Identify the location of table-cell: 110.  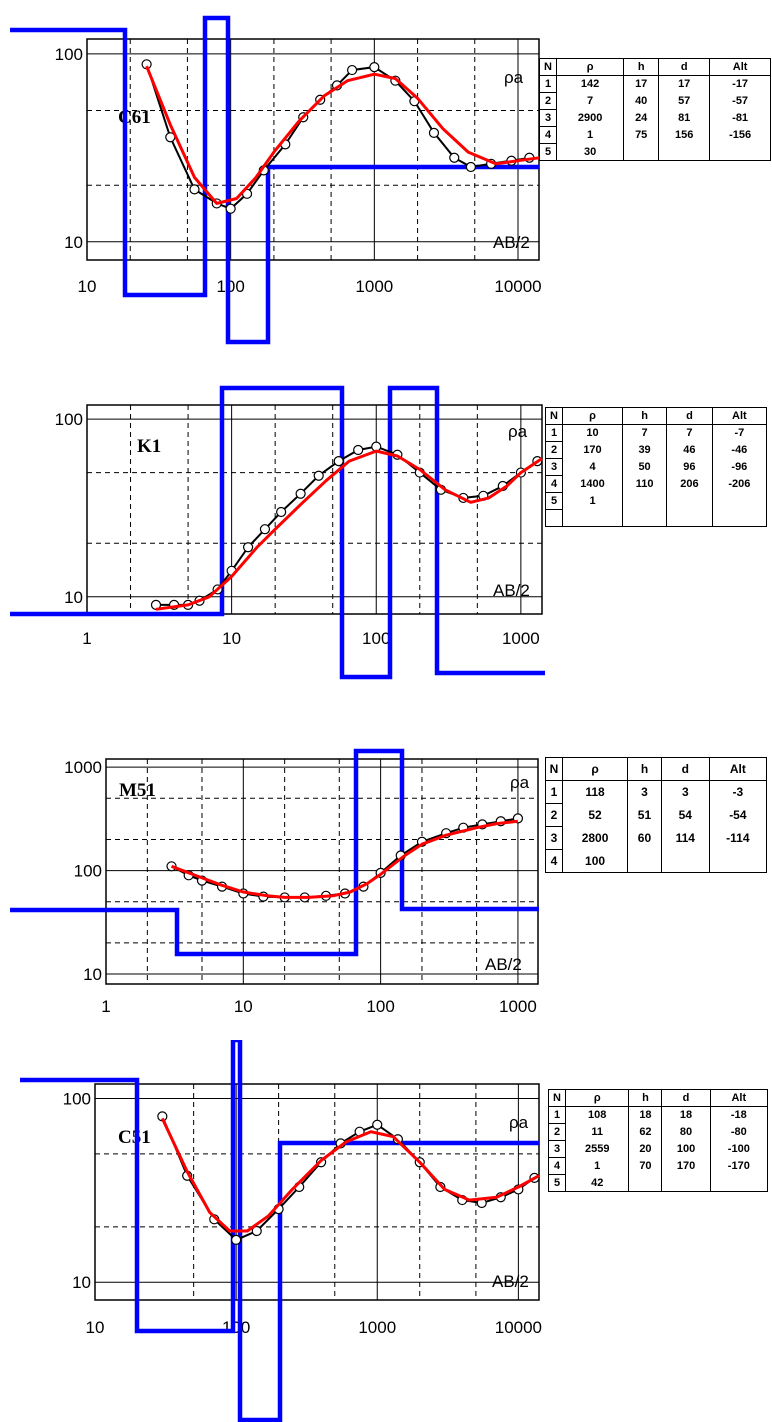
(644, 484).